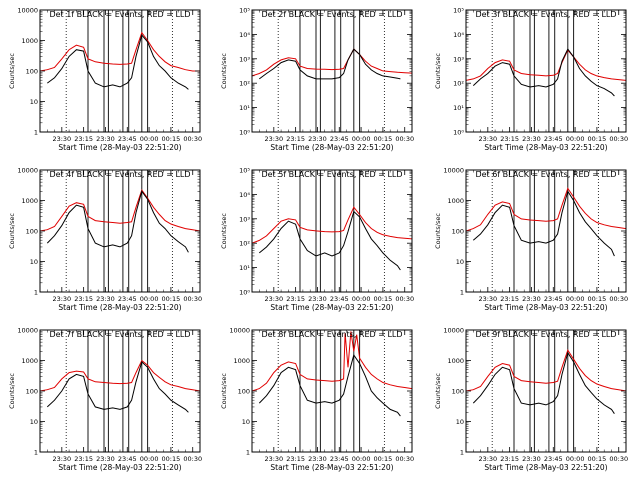  Describe the element at coordinates (244, 293) in the screenshot. I see `y-tick-label: 10⁰` at that location.